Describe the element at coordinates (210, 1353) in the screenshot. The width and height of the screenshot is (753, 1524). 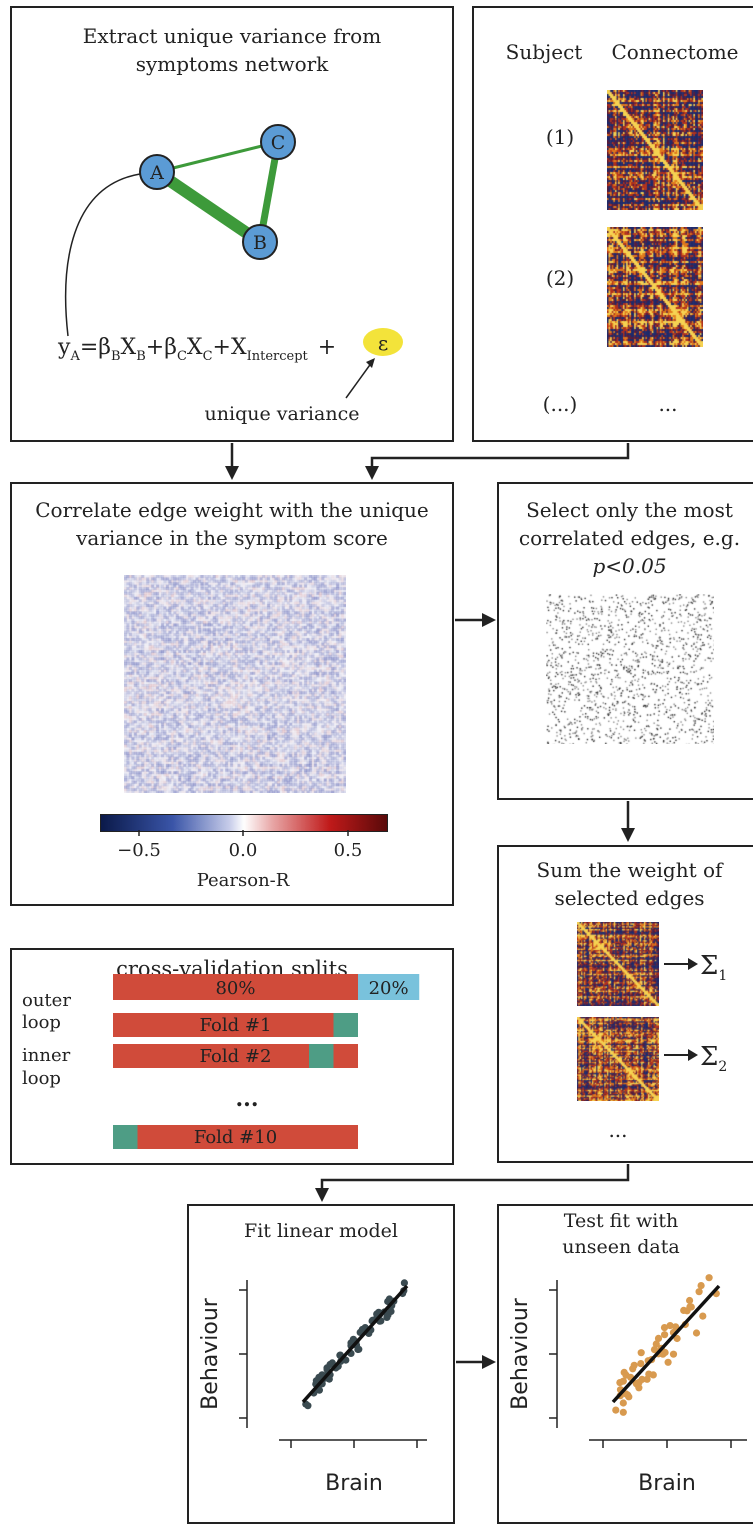
I see `fit-y-label: Behaviour` at that location.